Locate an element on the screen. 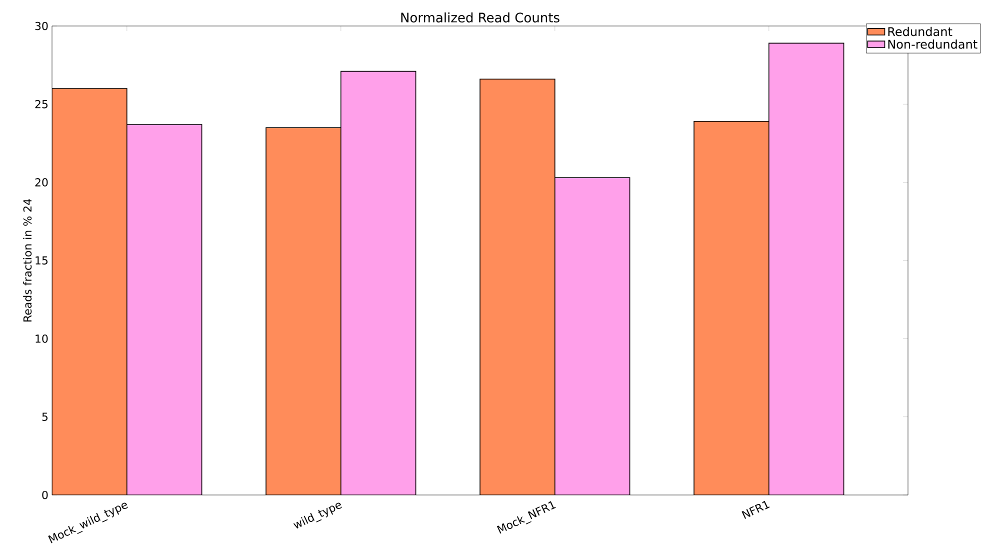 The image size is (983, 554). y-tick-label: 30 is located at coordinates (41, 26).